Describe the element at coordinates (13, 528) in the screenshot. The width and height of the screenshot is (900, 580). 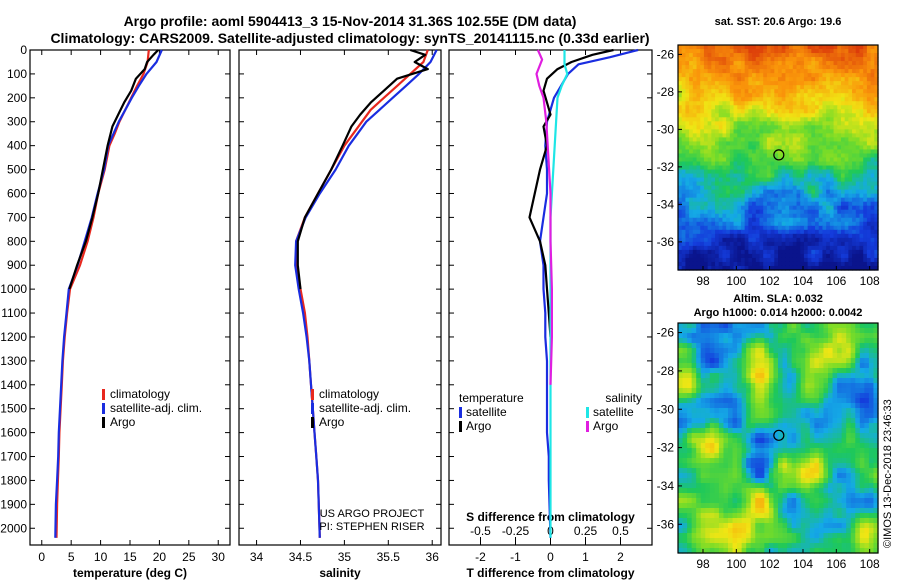
I see `depth-tick-label: 2000` at that location.